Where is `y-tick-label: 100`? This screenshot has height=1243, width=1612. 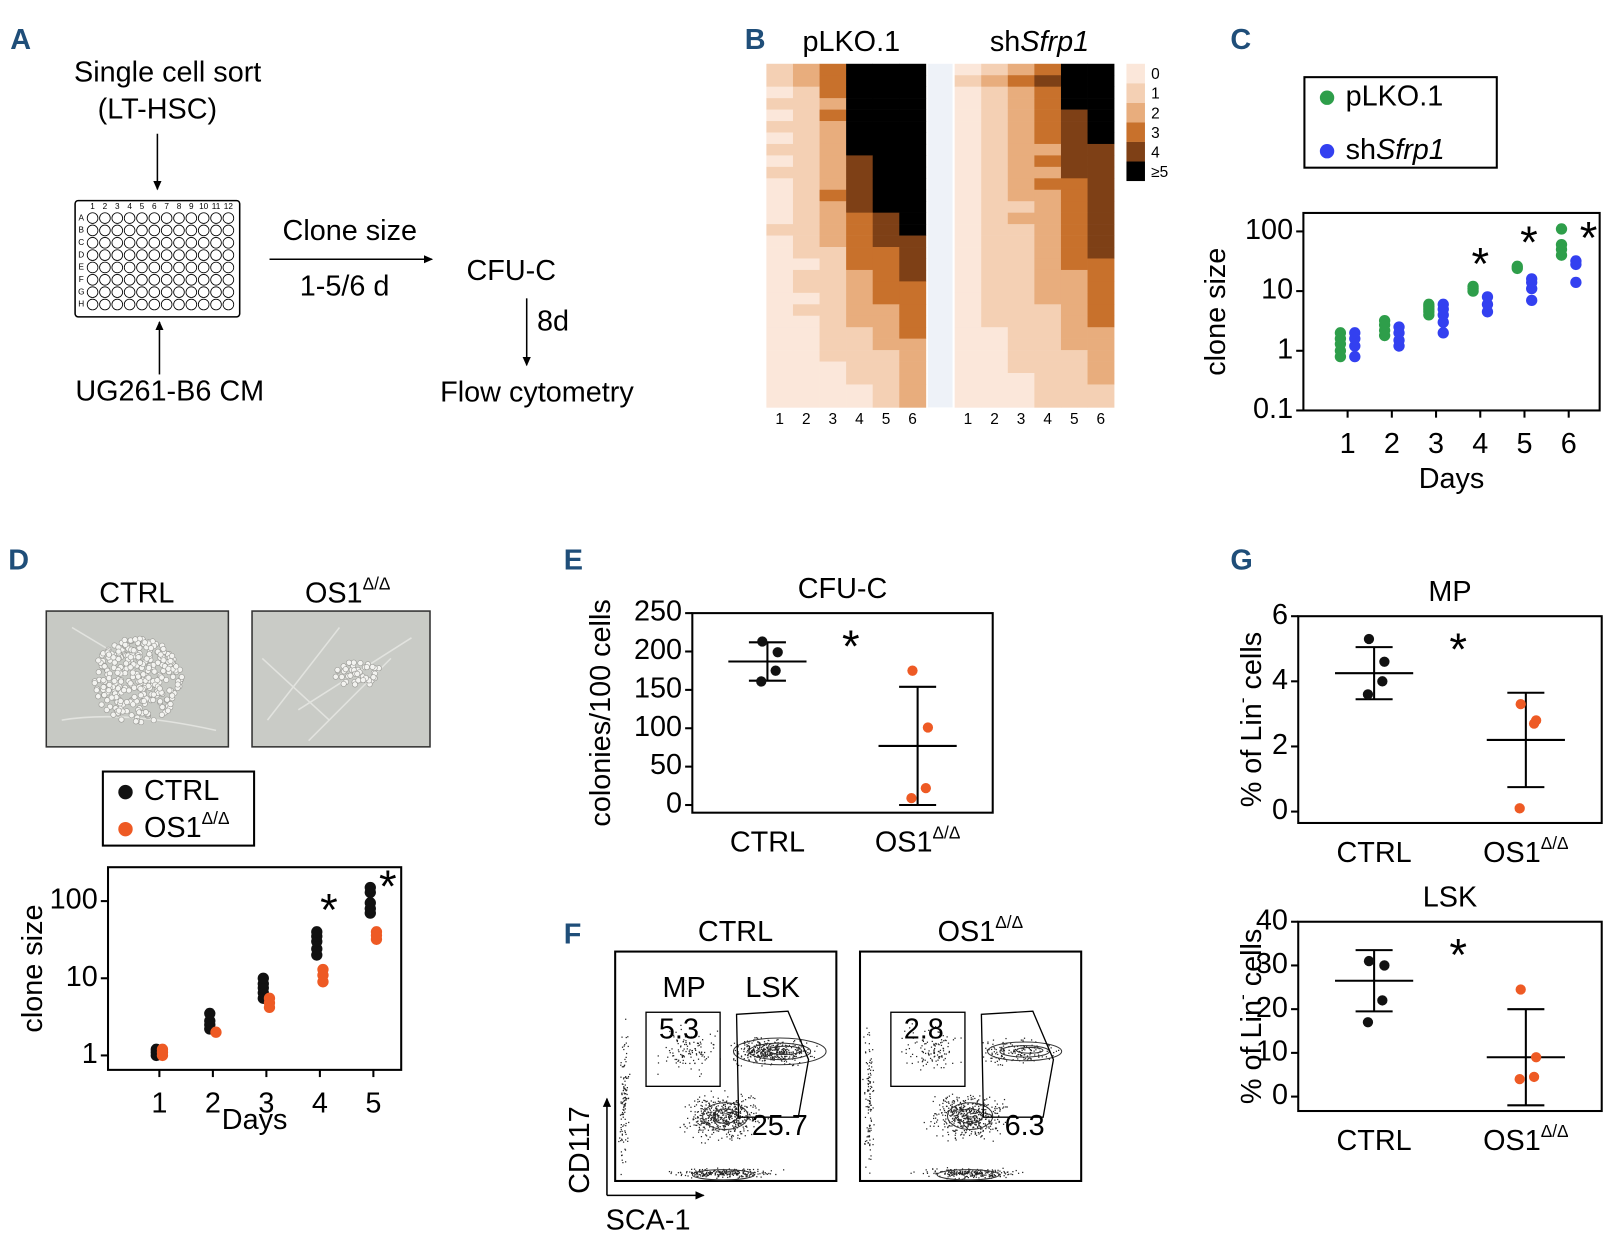 y-tick-label: 100 is located at coordinates (74, 900).